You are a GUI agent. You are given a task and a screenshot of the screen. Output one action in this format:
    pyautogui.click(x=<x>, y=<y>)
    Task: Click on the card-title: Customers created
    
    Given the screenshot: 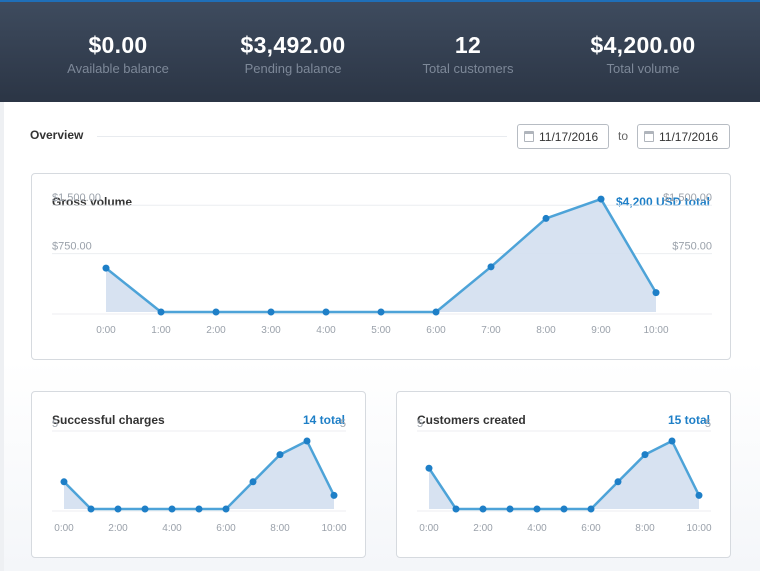 What is the action you would take?
    pyautogui.click(x=471, y=420)
    